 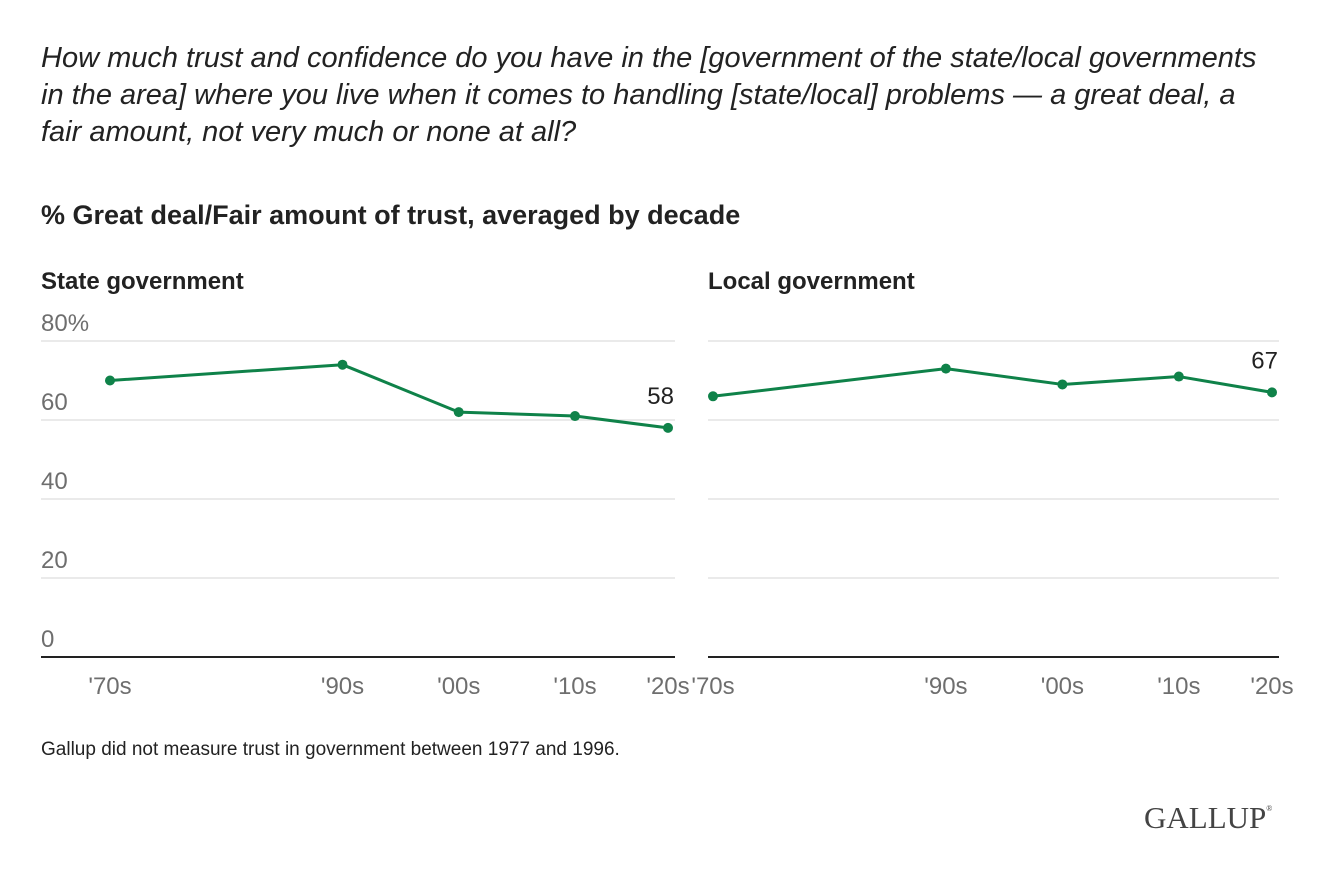 What do you see at coordinates (811, 281) in the screenshot?
I see `local-panel-title: Local government` at bounding box center [811, 281].